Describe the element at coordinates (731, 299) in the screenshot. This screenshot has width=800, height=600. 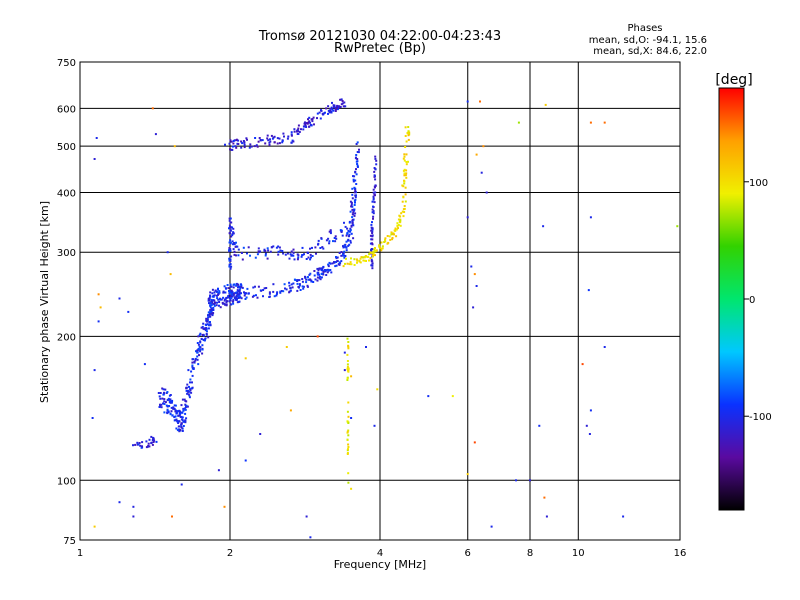
I see `colorbar-gradient` at that location.